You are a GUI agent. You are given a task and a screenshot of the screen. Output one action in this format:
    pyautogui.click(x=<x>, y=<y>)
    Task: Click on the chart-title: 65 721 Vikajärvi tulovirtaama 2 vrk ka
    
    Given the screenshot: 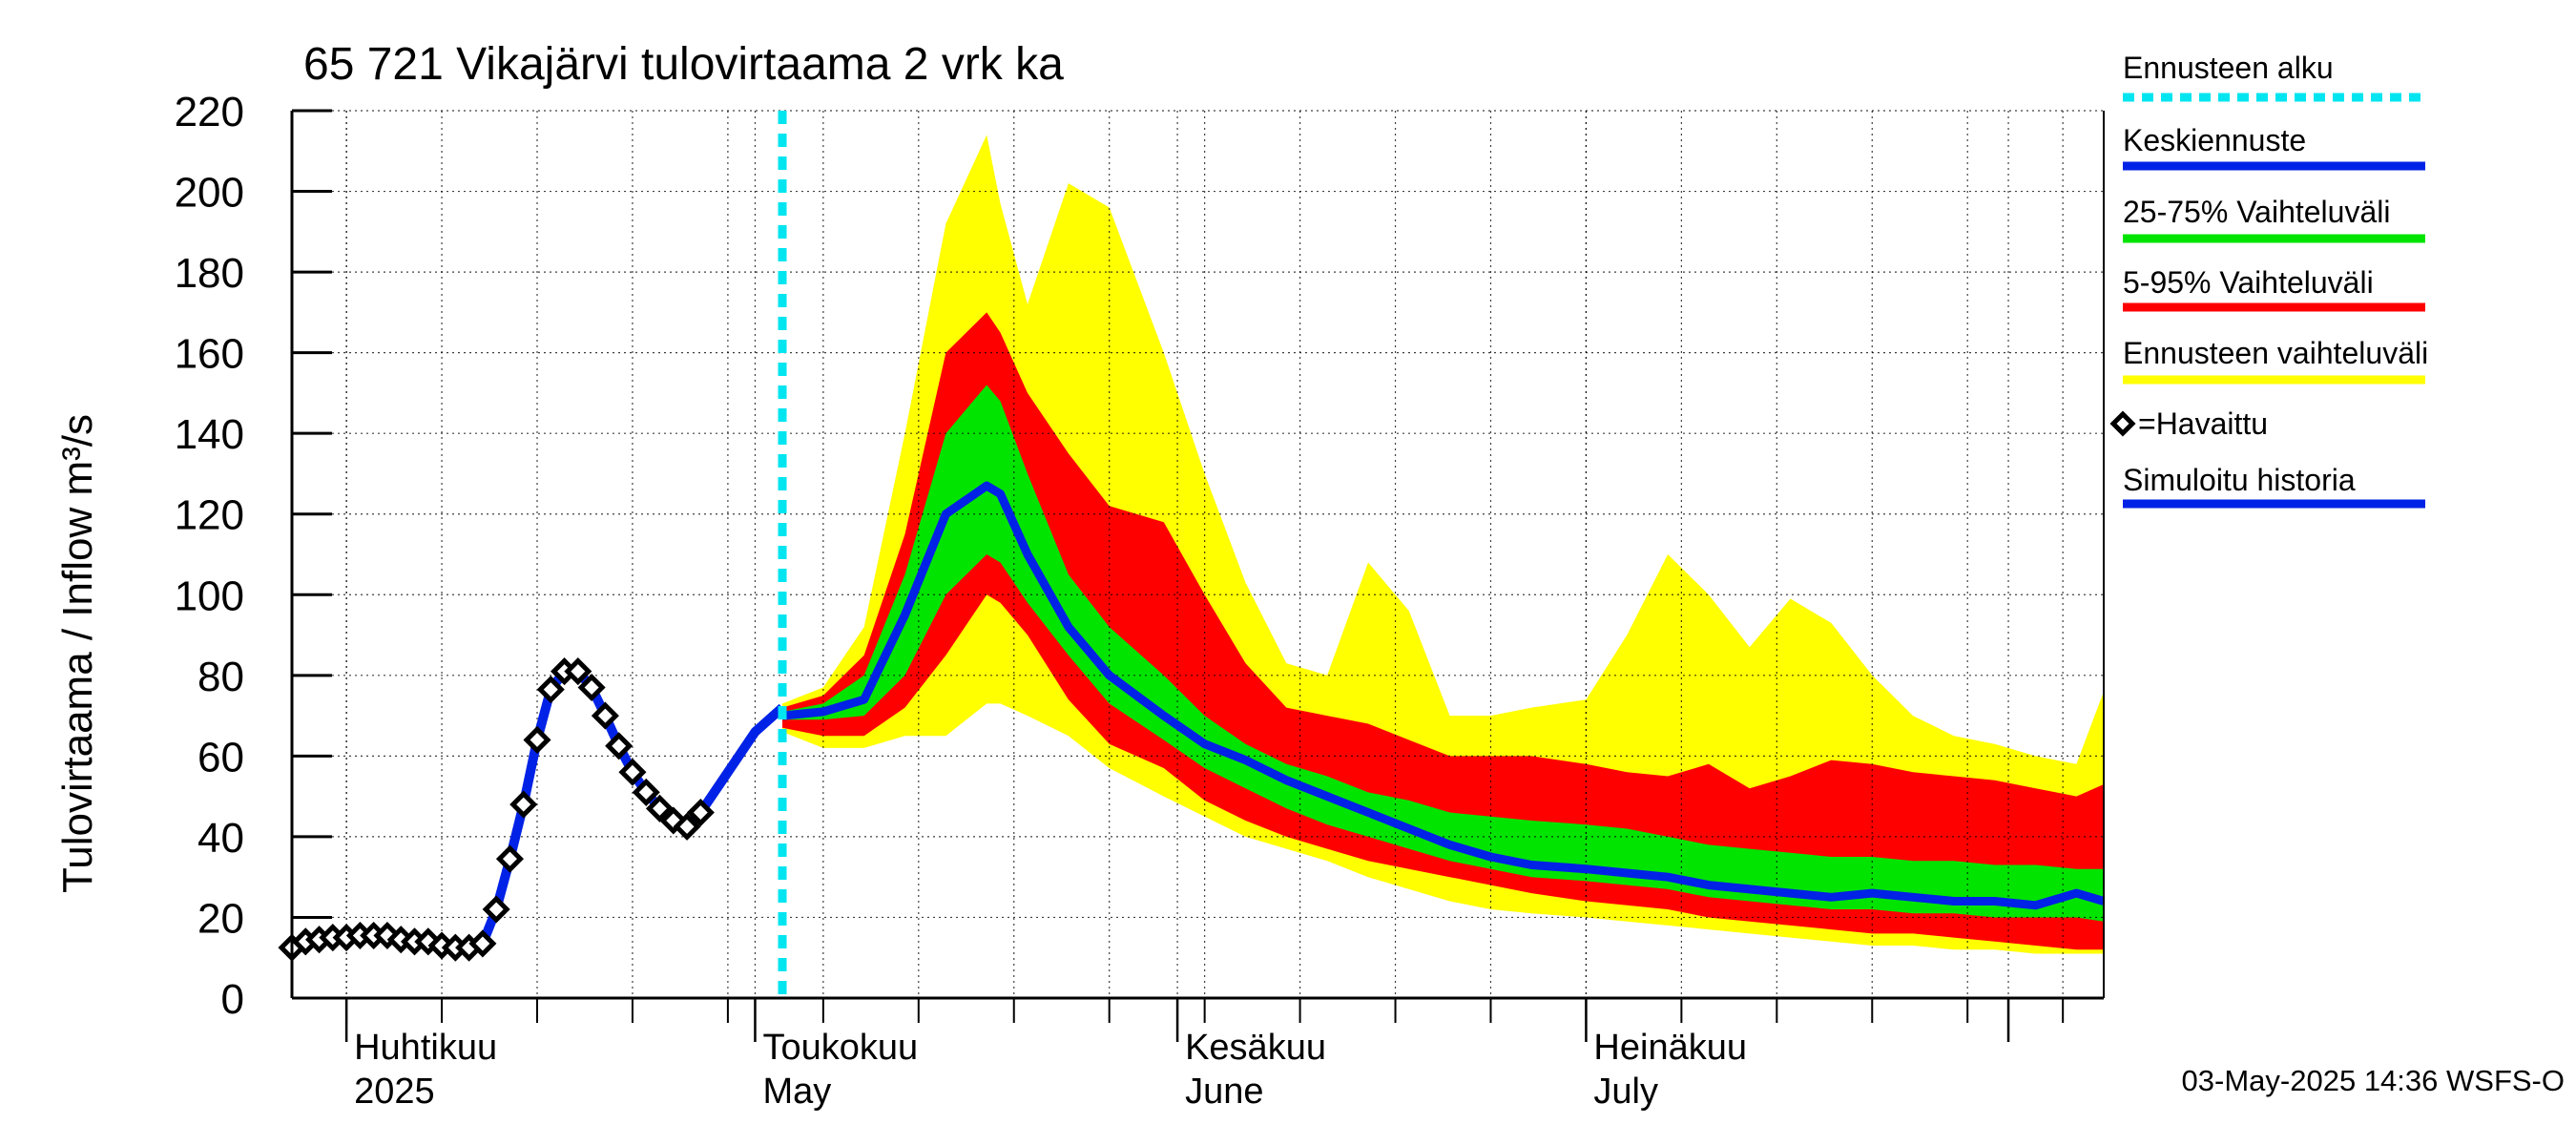 What is the action you would take?
    pyautogui.click(x=683, y=64)
    